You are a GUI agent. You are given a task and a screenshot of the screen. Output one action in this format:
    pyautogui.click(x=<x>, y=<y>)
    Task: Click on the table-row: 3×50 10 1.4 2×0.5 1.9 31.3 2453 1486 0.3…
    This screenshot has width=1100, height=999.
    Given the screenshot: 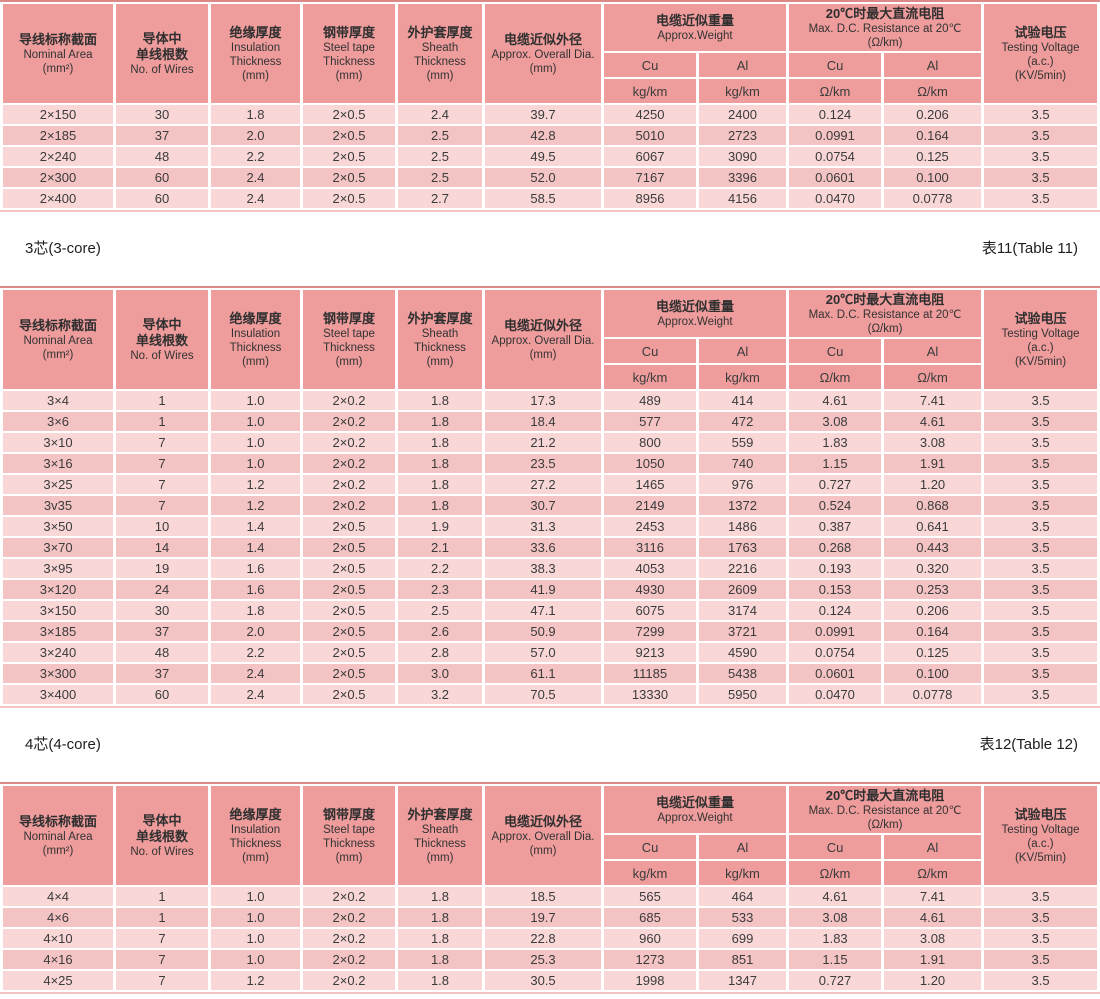 What is the action you would take?
    pyautogui.click(x=550, y=526)
    